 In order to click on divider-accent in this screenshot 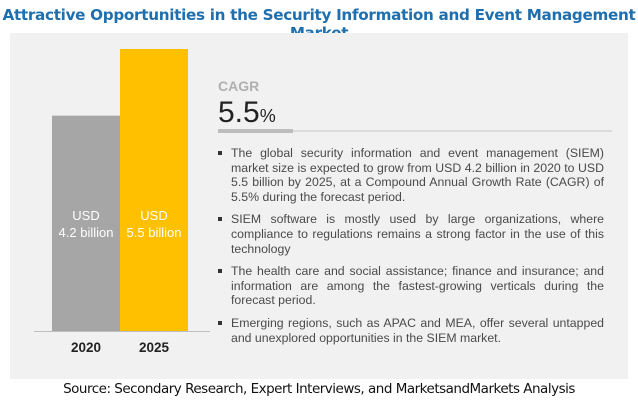, I will do `click(255, 131)`.